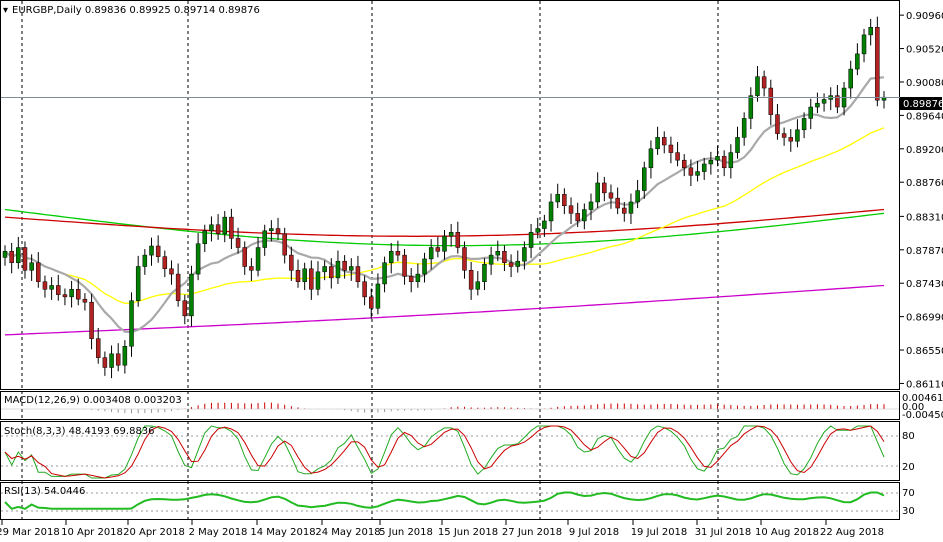  I want to click on stoch-axis-20: 20, so click(908, 467).